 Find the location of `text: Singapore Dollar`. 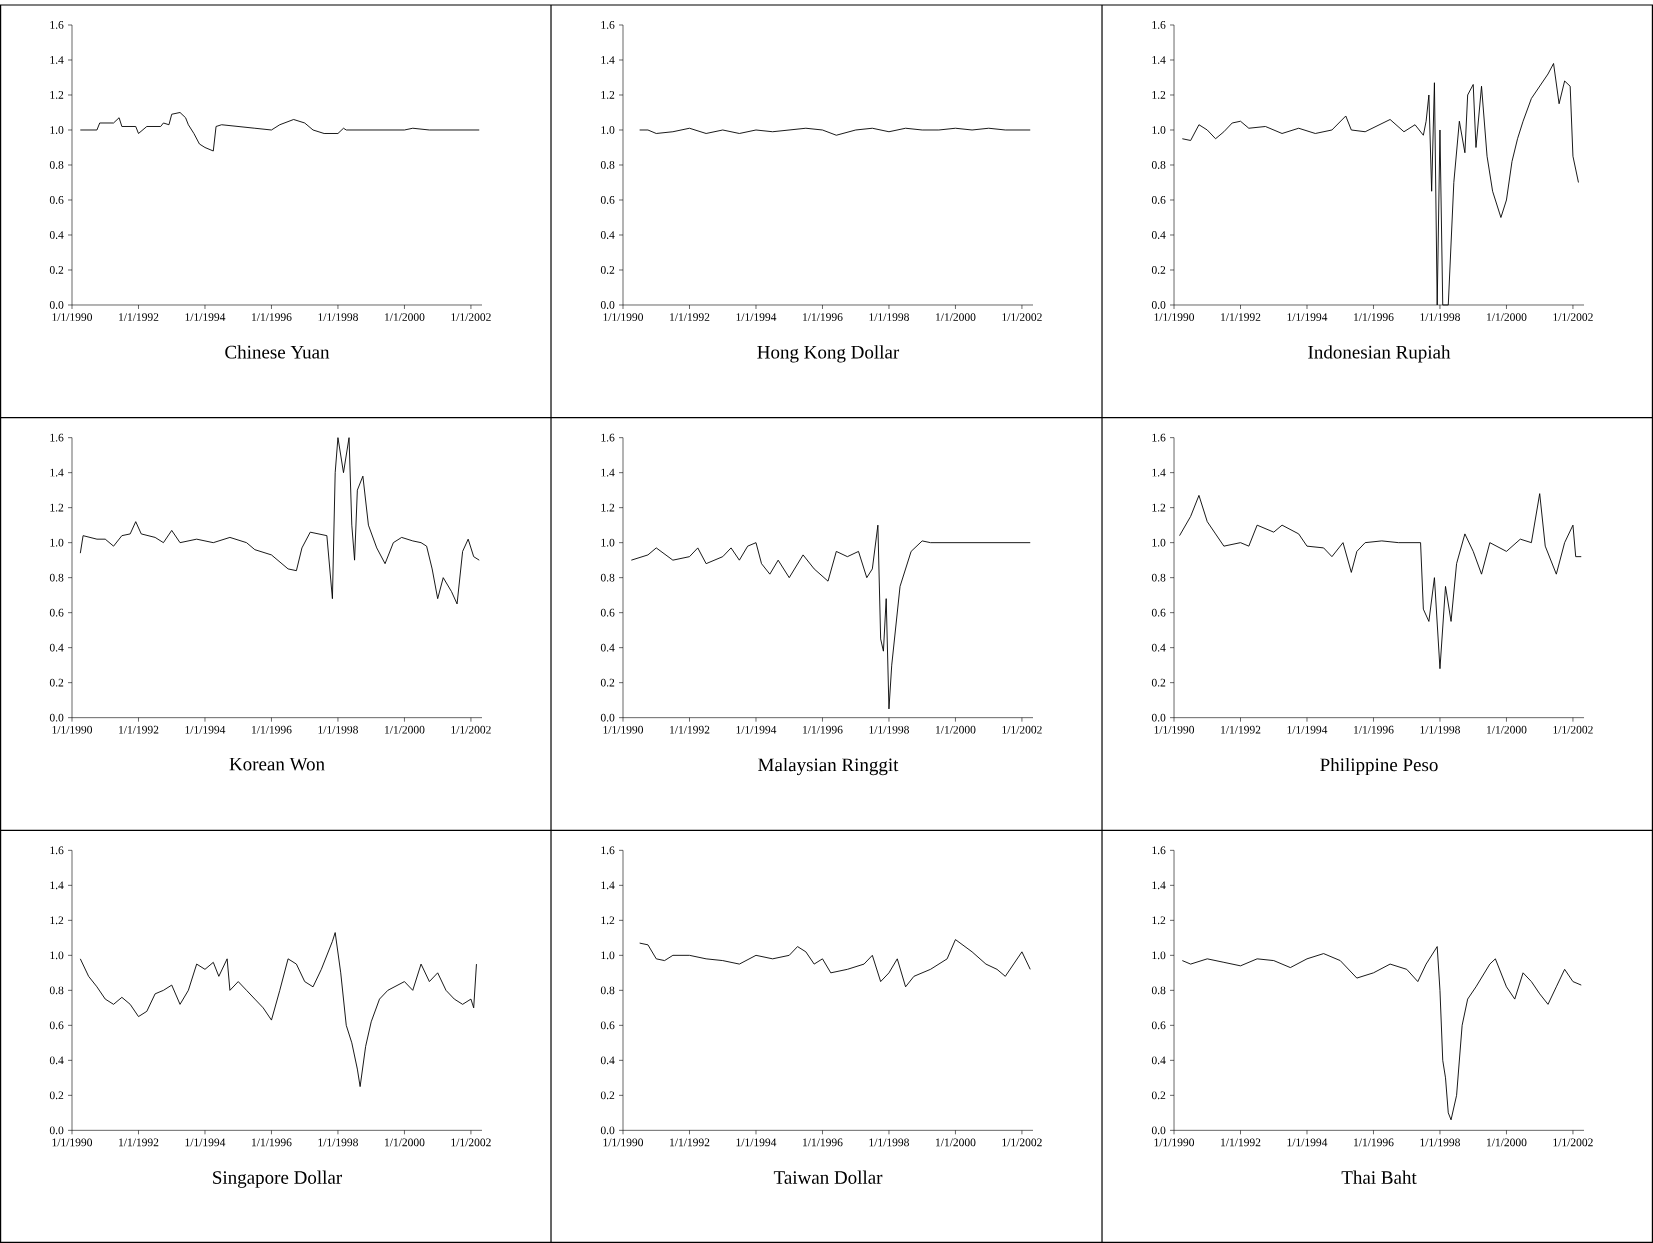

text: Singapore Dollar is located at coordinates (277, 1179).